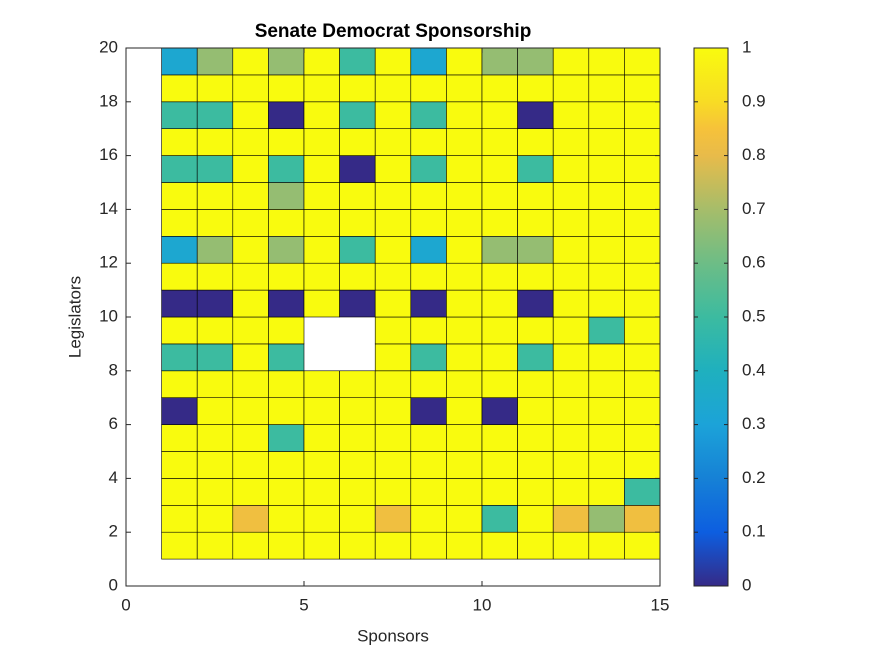 The height and width of the screenshot is (656, 875). I want to click on y-tick-label: 16, so click(108, 154).